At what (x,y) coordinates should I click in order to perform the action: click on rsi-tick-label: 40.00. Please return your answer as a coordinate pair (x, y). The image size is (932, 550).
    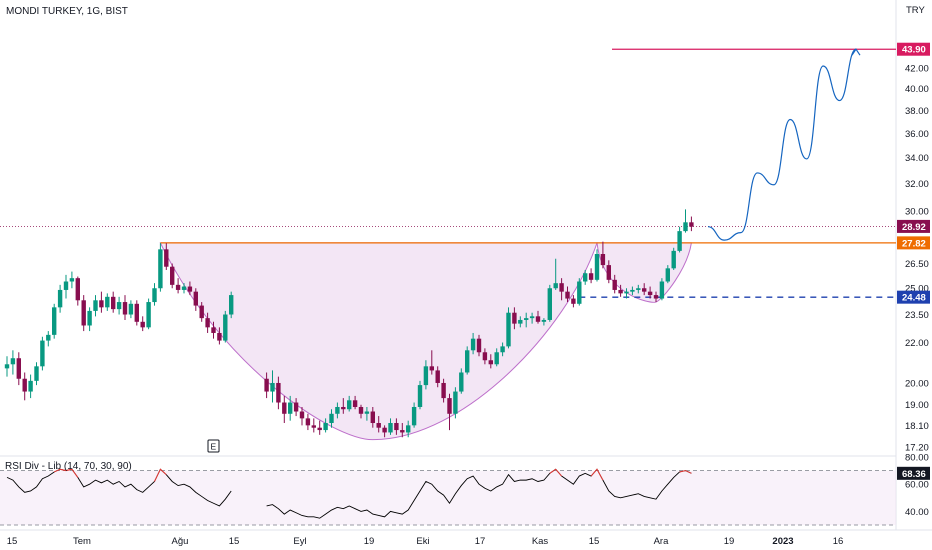
    Looking at the image, I should click on (917, 512).